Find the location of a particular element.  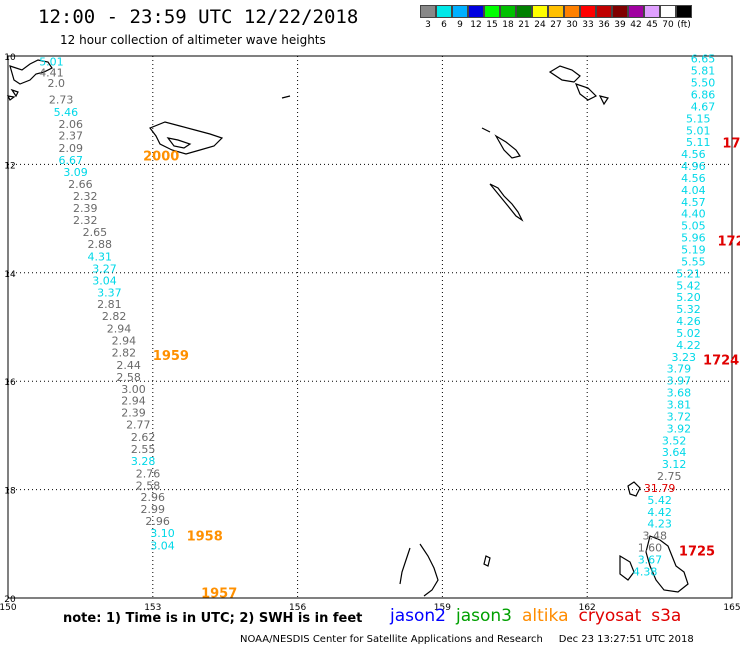

wave-height-value: 2.06 is located at coordinates (70, 124).